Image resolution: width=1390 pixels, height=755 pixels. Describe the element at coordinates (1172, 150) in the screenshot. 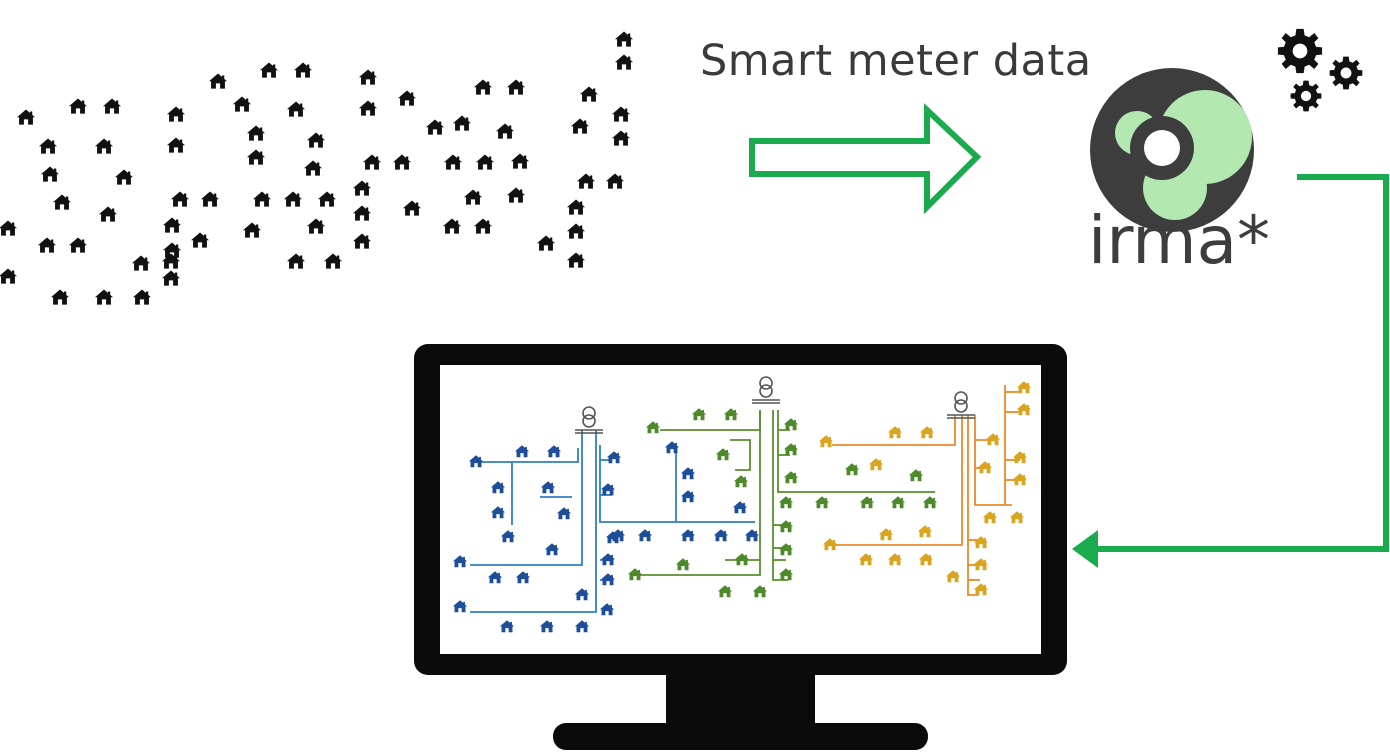

I see `irma-logo` at that location.